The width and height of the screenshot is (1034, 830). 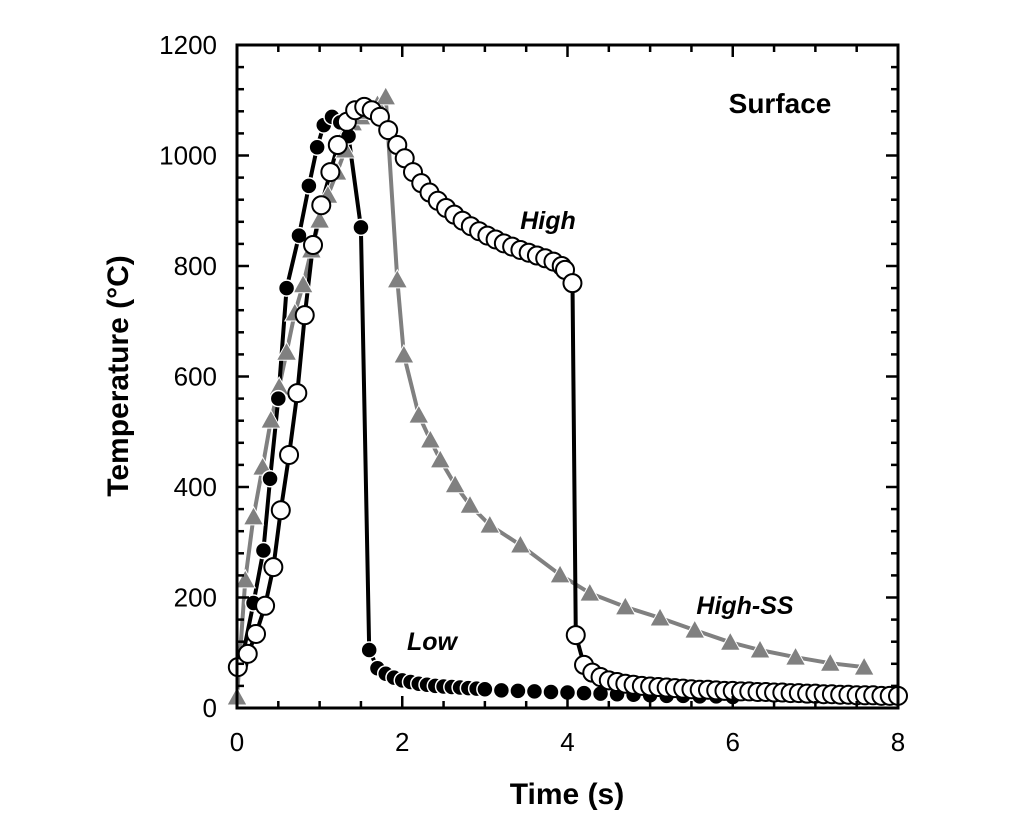 What do you see at coordinates (402, 742) in the screenshot?
I see `x-tick-label: 2` at bounding box center [402, 742].